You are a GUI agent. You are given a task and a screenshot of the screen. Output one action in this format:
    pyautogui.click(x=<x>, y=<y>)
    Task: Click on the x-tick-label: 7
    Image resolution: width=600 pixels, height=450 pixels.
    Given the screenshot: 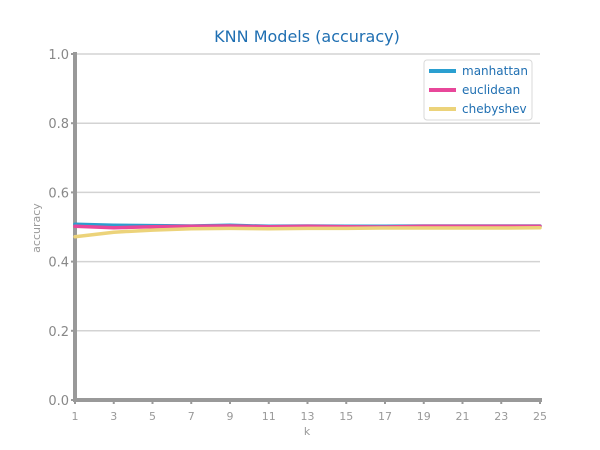 What is the action you would take?
    pyautogui.click(x=191, y=416)
    